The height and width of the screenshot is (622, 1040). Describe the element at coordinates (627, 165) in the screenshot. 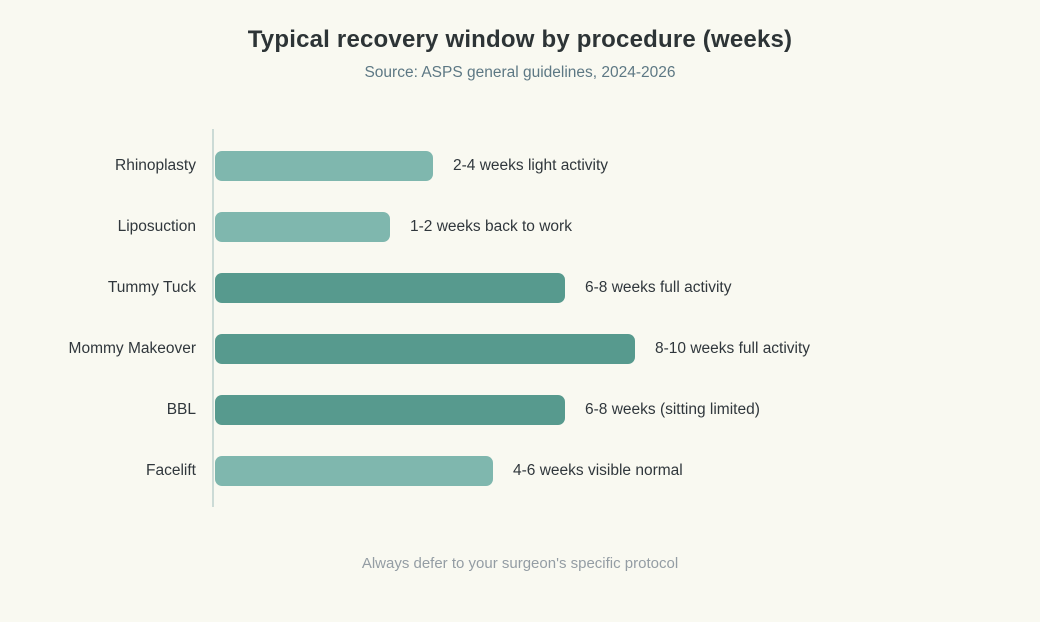

I see `bar-row: 2-4 weeks light activity` at that location.